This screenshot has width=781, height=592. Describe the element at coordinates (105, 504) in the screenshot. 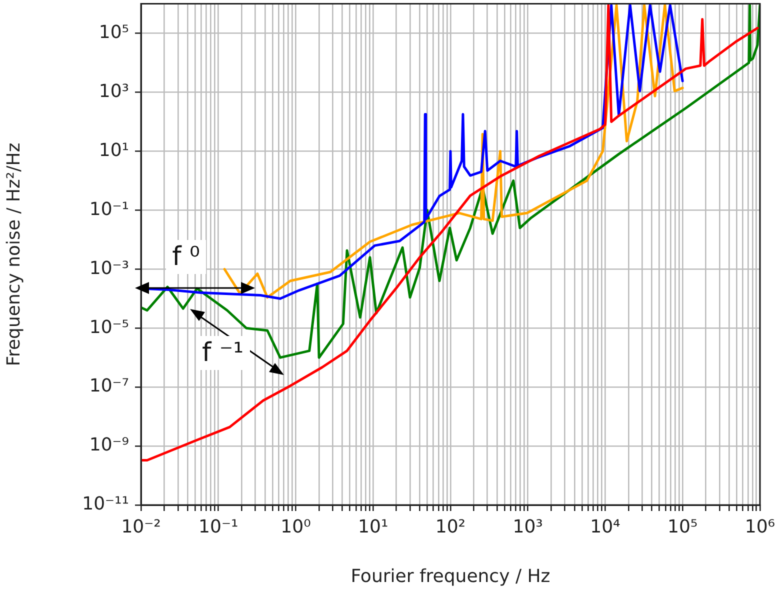

I see `y-tick-label: 10⁻¹¹` at that location.